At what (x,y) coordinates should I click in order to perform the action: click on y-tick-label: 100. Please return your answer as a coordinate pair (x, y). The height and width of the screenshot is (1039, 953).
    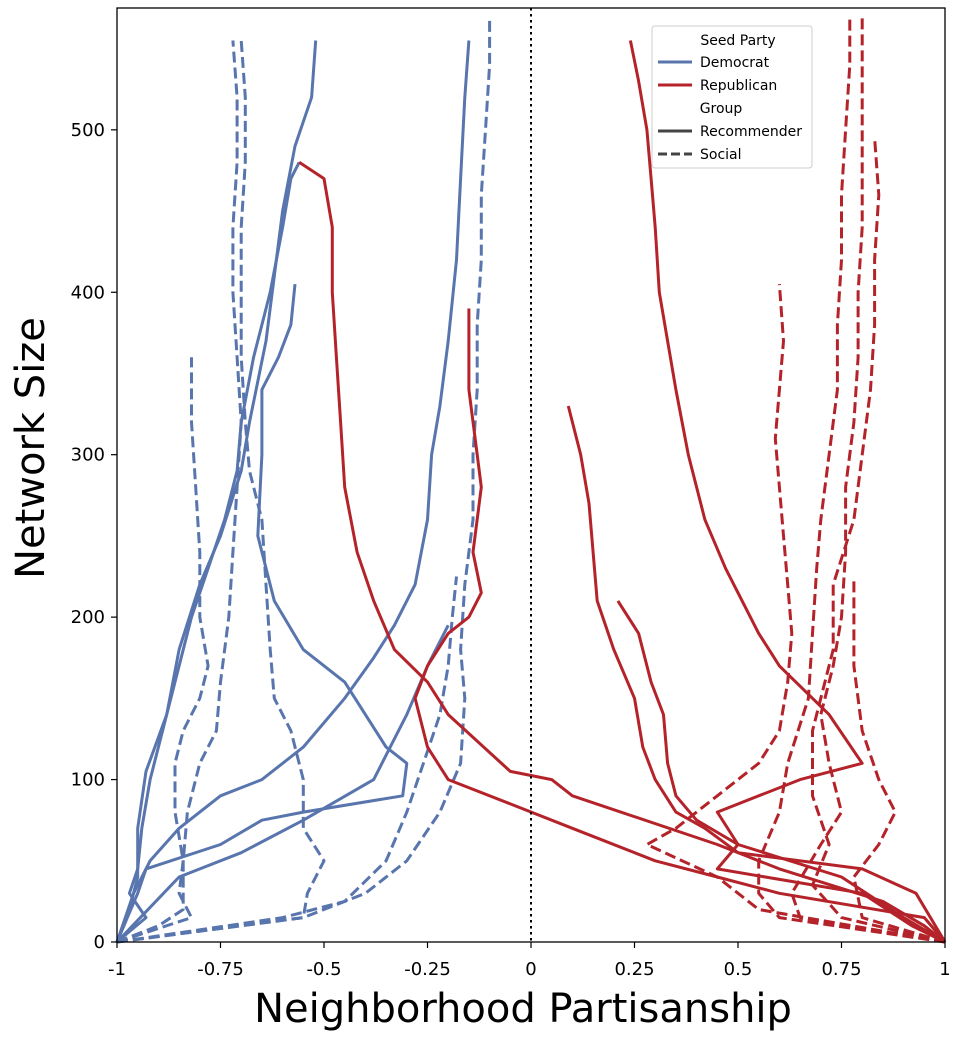
    Looking at the image, I should click on (88, 780).